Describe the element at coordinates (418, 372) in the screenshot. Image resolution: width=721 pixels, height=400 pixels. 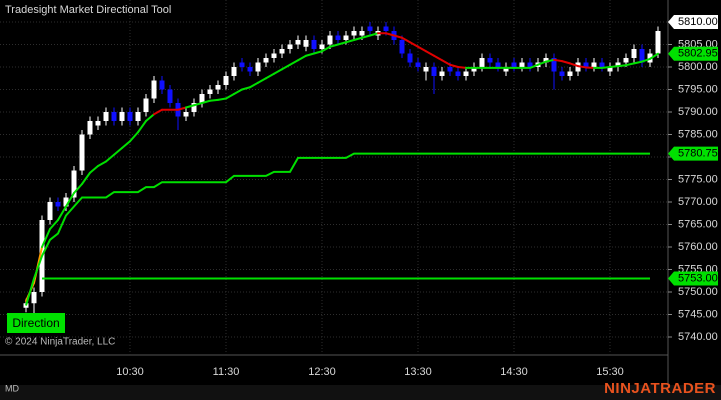
I see `x-tick-label: 13:30` at that location.